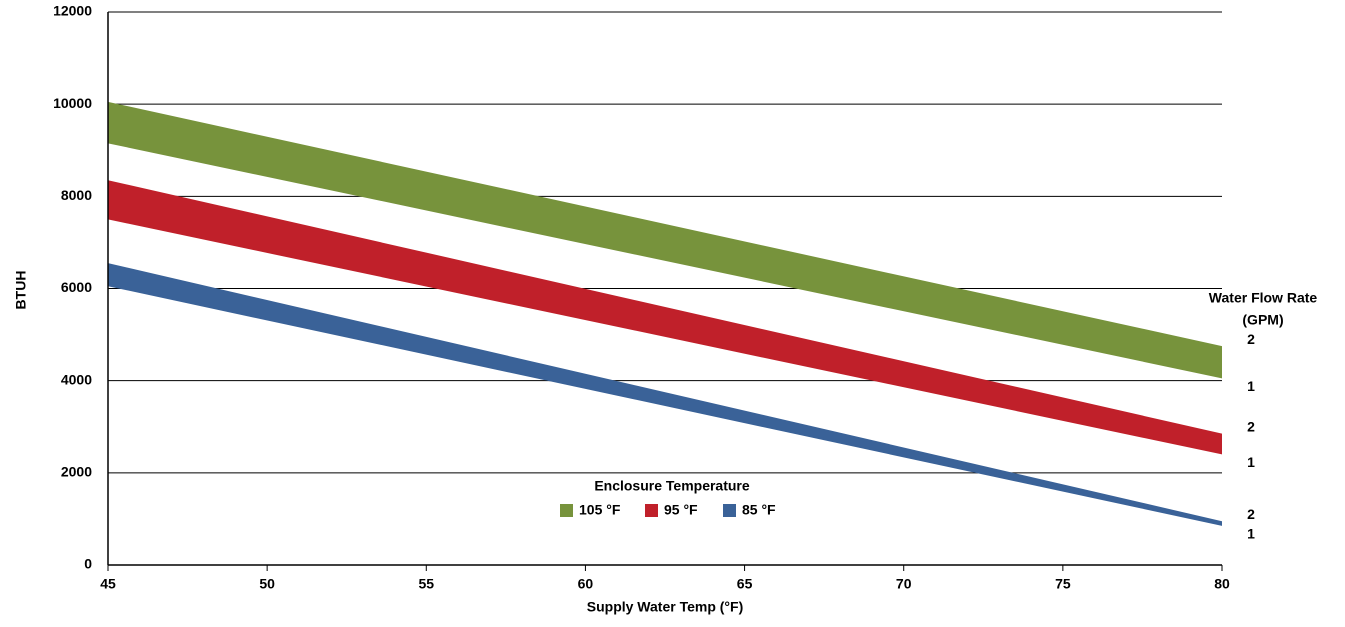  Describe the element at coordinates (681, 510) in the screenshot. I see `legend-label: 95 °F` at that location.